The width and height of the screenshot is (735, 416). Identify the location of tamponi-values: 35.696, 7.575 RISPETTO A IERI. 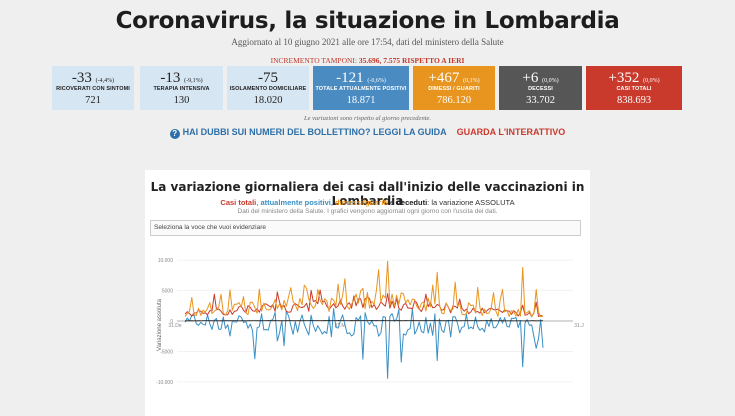
(411, 60).